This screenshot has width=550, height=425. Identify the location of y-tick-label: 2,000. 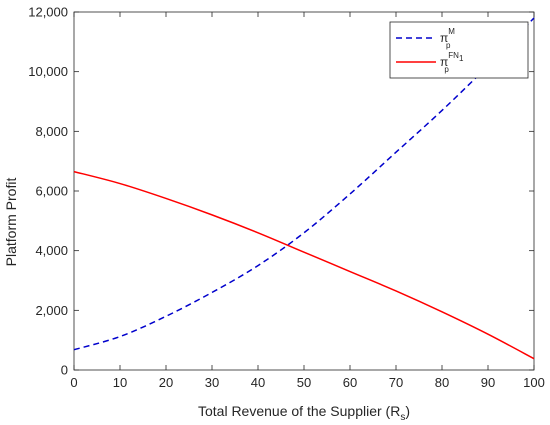
(51, 310).